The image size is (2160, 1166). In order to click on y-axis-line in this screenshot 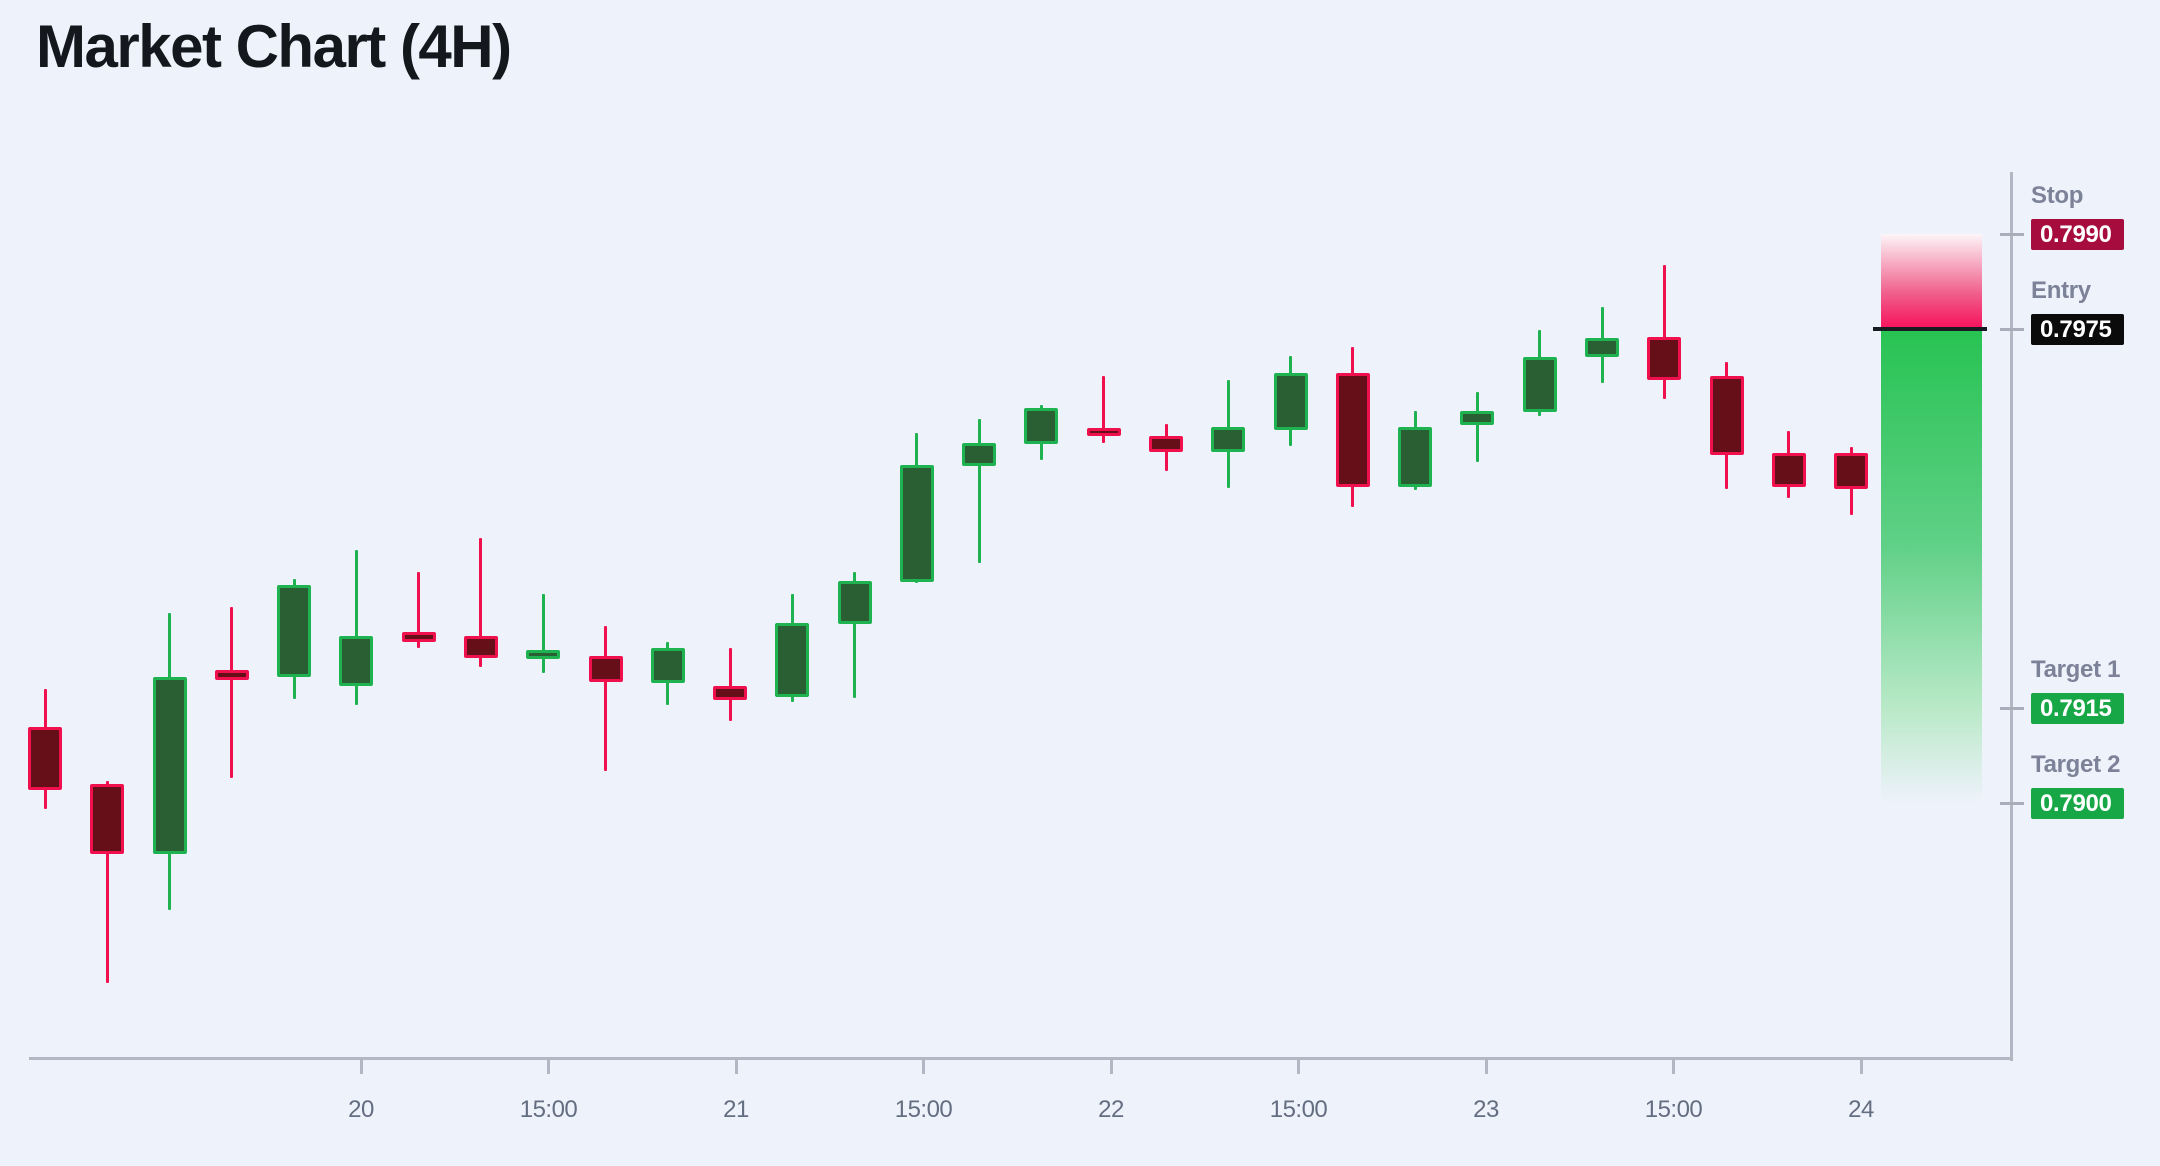, I will do `click(2011, 616)`.